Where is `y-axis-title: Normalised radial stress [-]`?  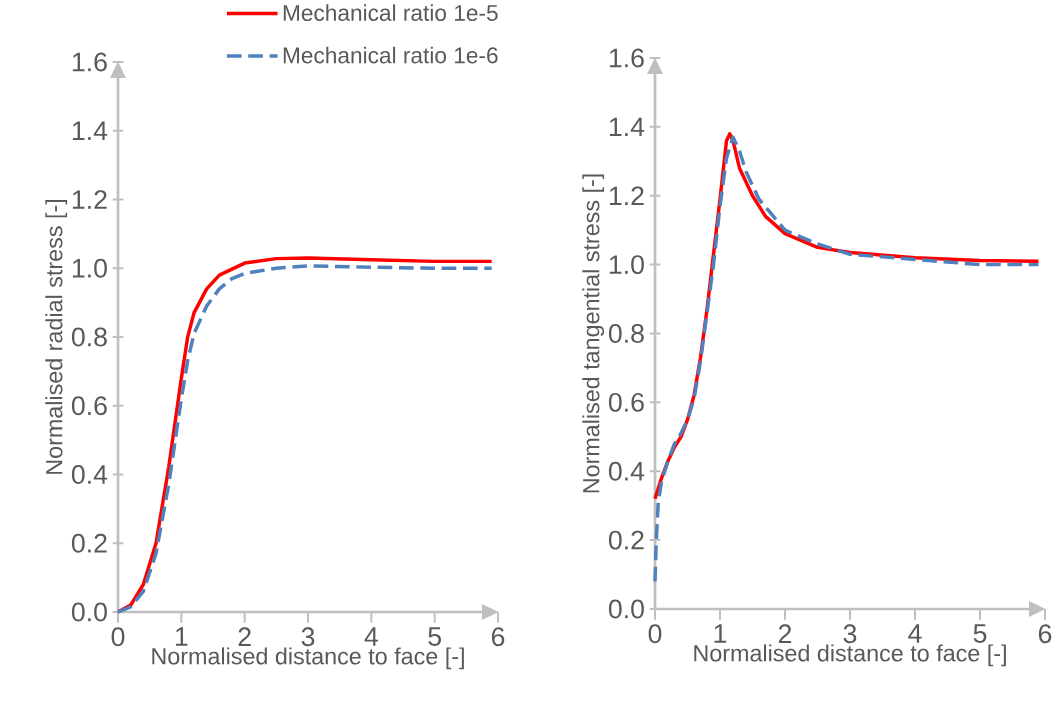 y-axis-title: Normalised radial stress [-] is located at coordinates (56, 336).